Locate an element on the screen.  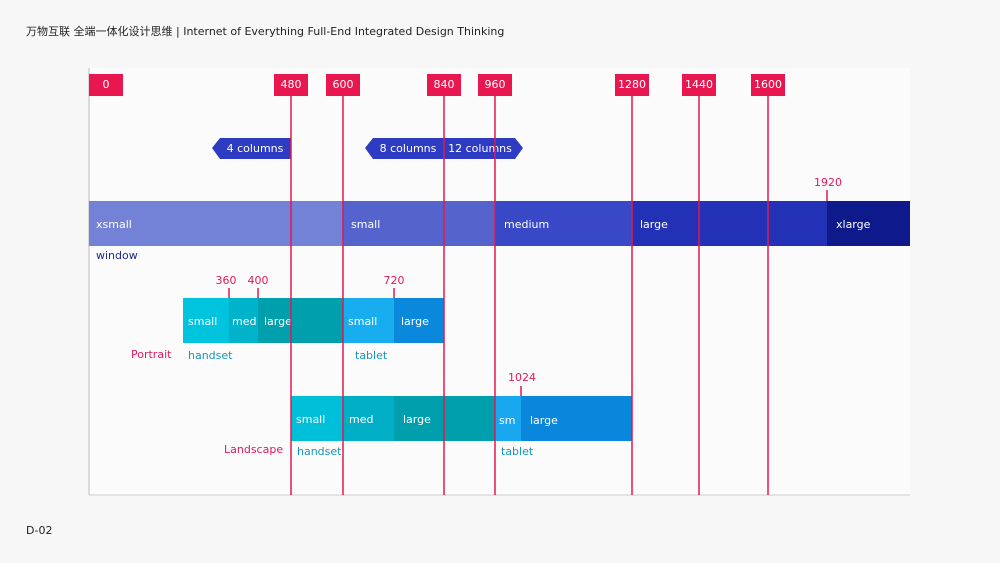
breakpoint-label: 960 is located at coordinates (495, 84).